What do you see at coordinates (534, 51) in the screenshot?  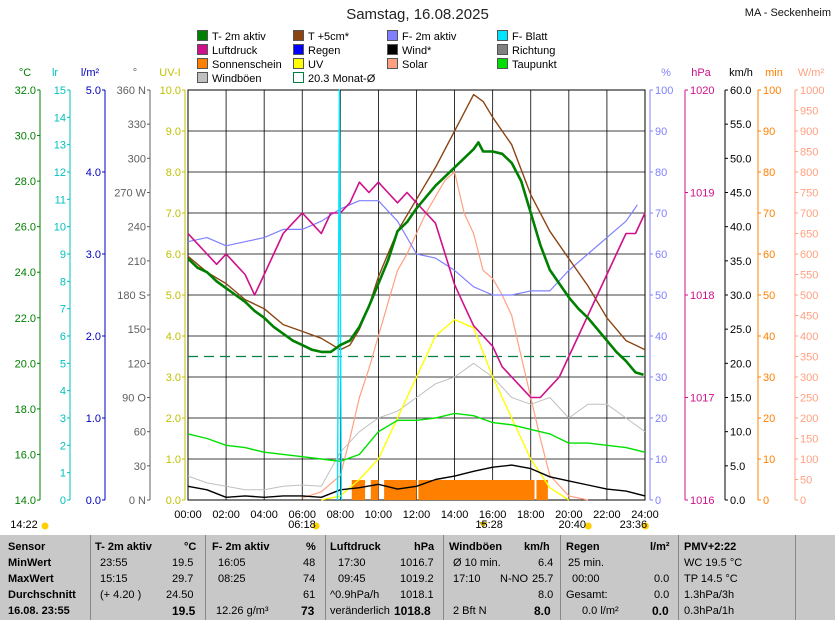 I see `legend-label: Richtung` at bounding box center [534, 51].